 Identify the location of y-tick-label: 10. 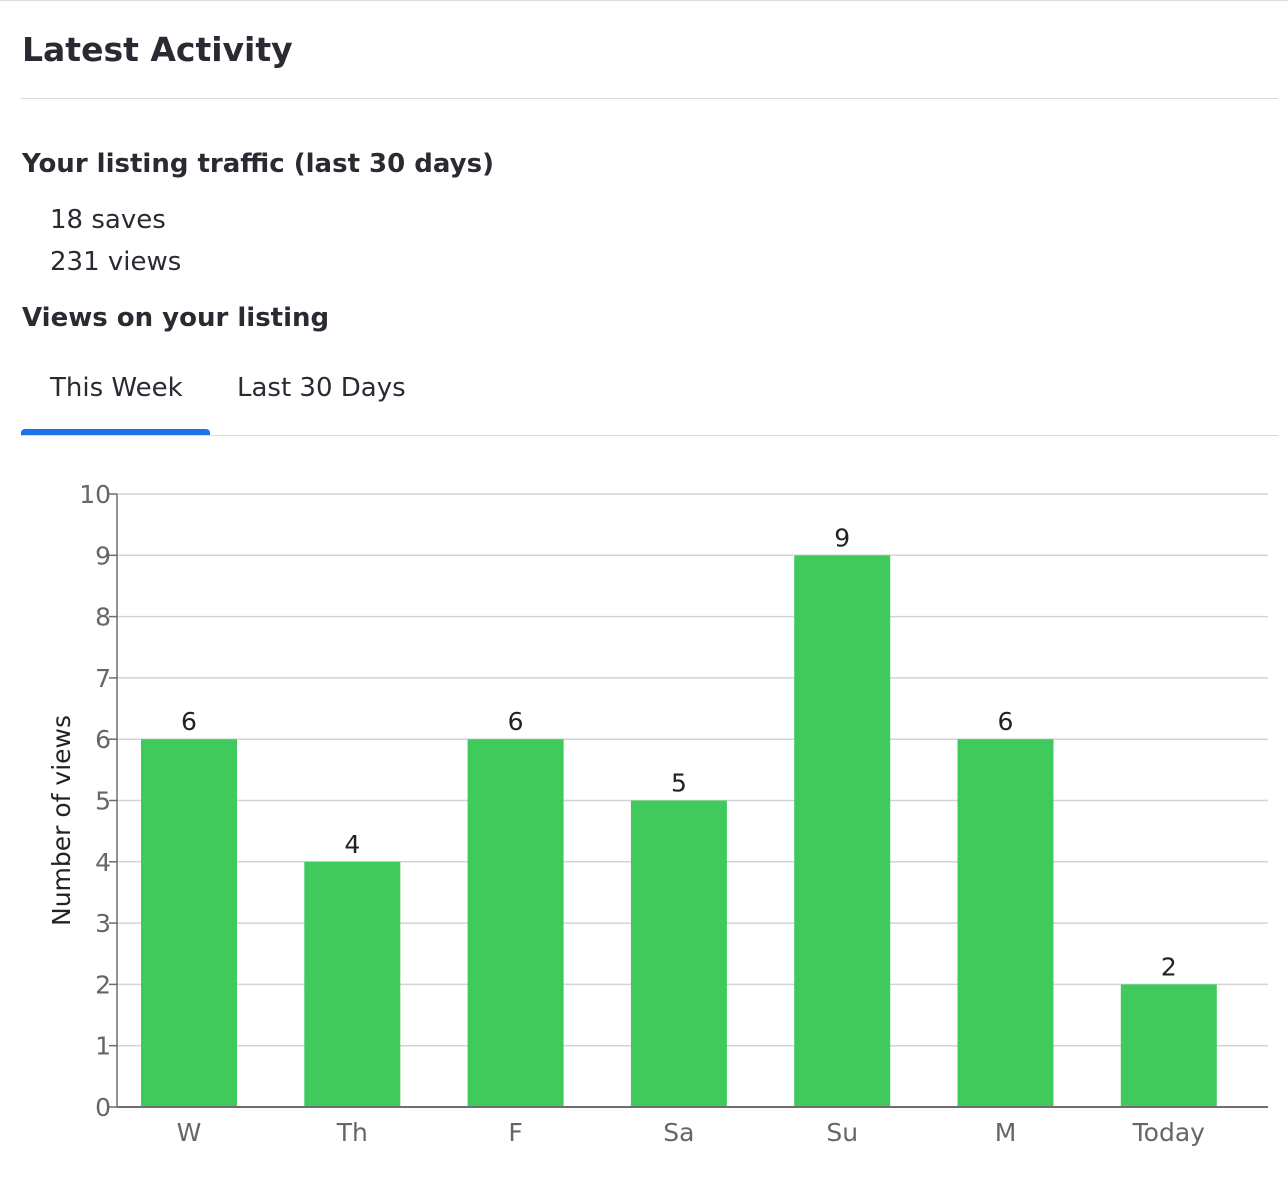
(95, 494).